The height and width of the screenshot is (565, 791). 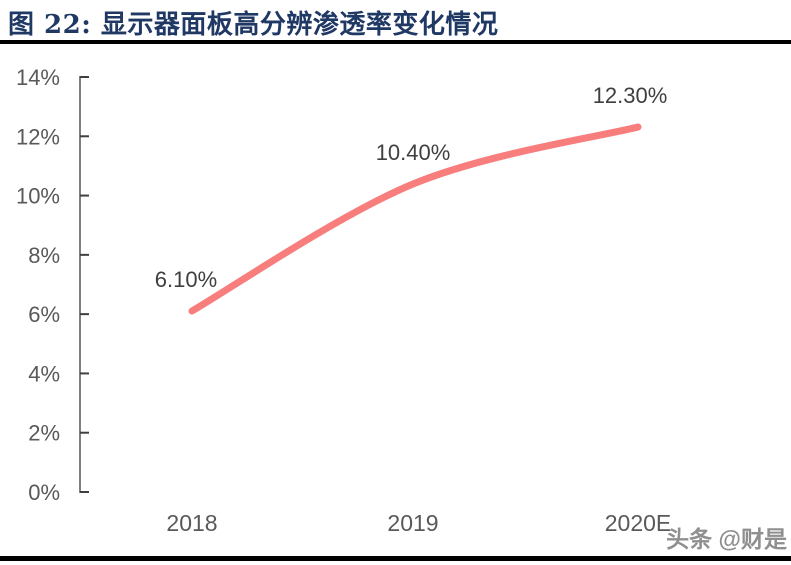 What do you see at coordinates (412, 523) in the screenshot?
I see `x-axis-label: 2019` at bounding box center [412, 523].